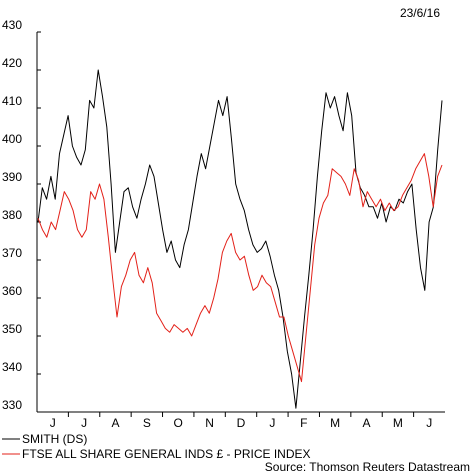 Image resolution: width=475 pixels, height=476 pixels. I want to click on y-tick-labels: 330 340 350 360 370 380 390 400 410 420 430, so click(12, 215).